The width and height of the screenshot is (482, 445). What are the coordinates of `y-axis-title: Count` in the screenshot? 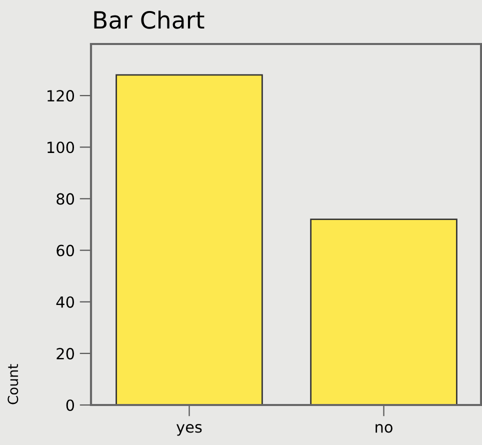 It's located at (13, 384).